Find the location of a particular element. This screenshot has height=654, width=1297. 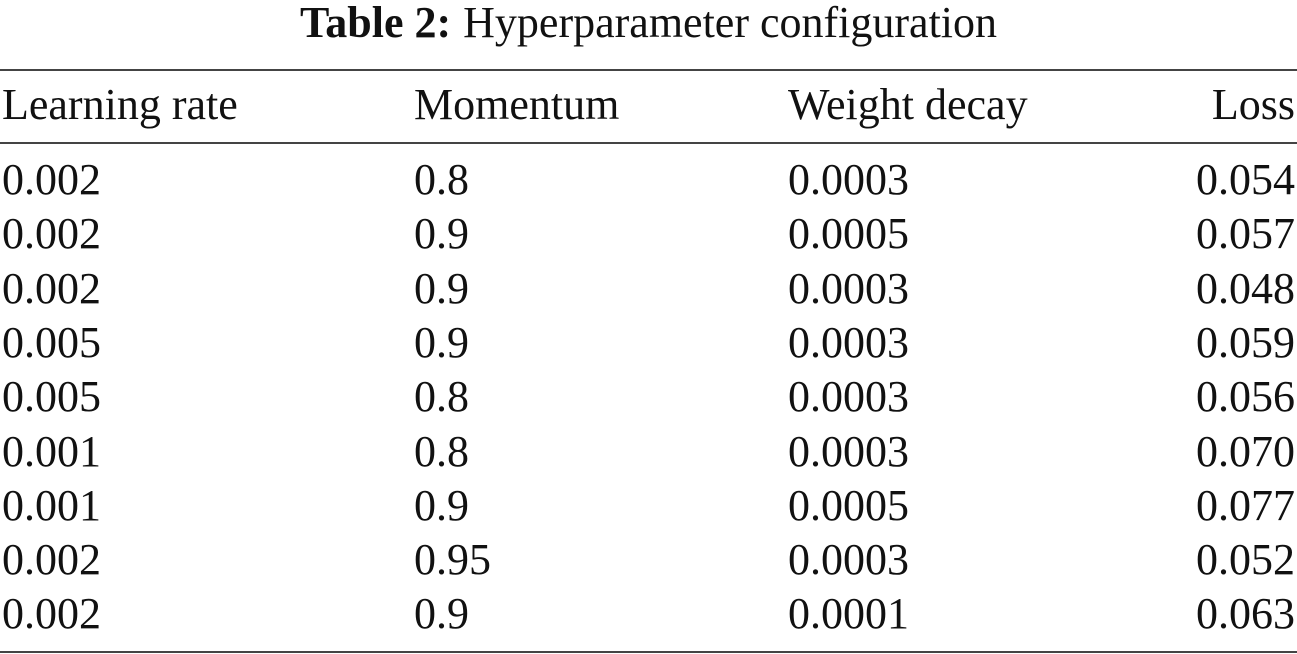

header-cell: Weight decay is located at coordinates (908, 104).